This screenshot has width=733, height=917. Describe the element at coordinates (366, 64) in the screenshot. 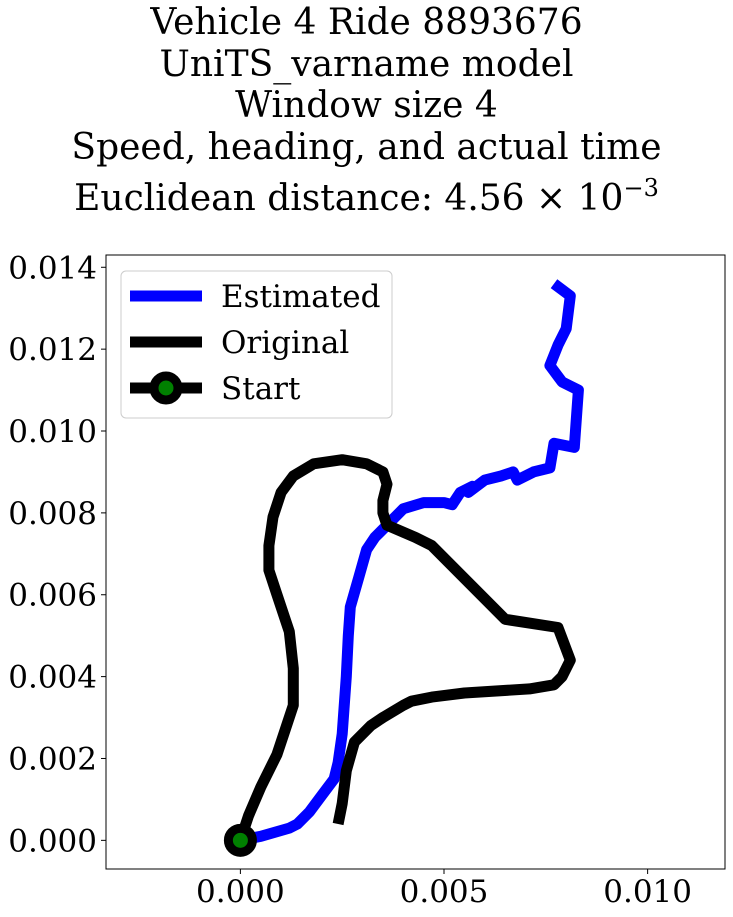

I see `title-line-2: UniTS_varname model` at that location.